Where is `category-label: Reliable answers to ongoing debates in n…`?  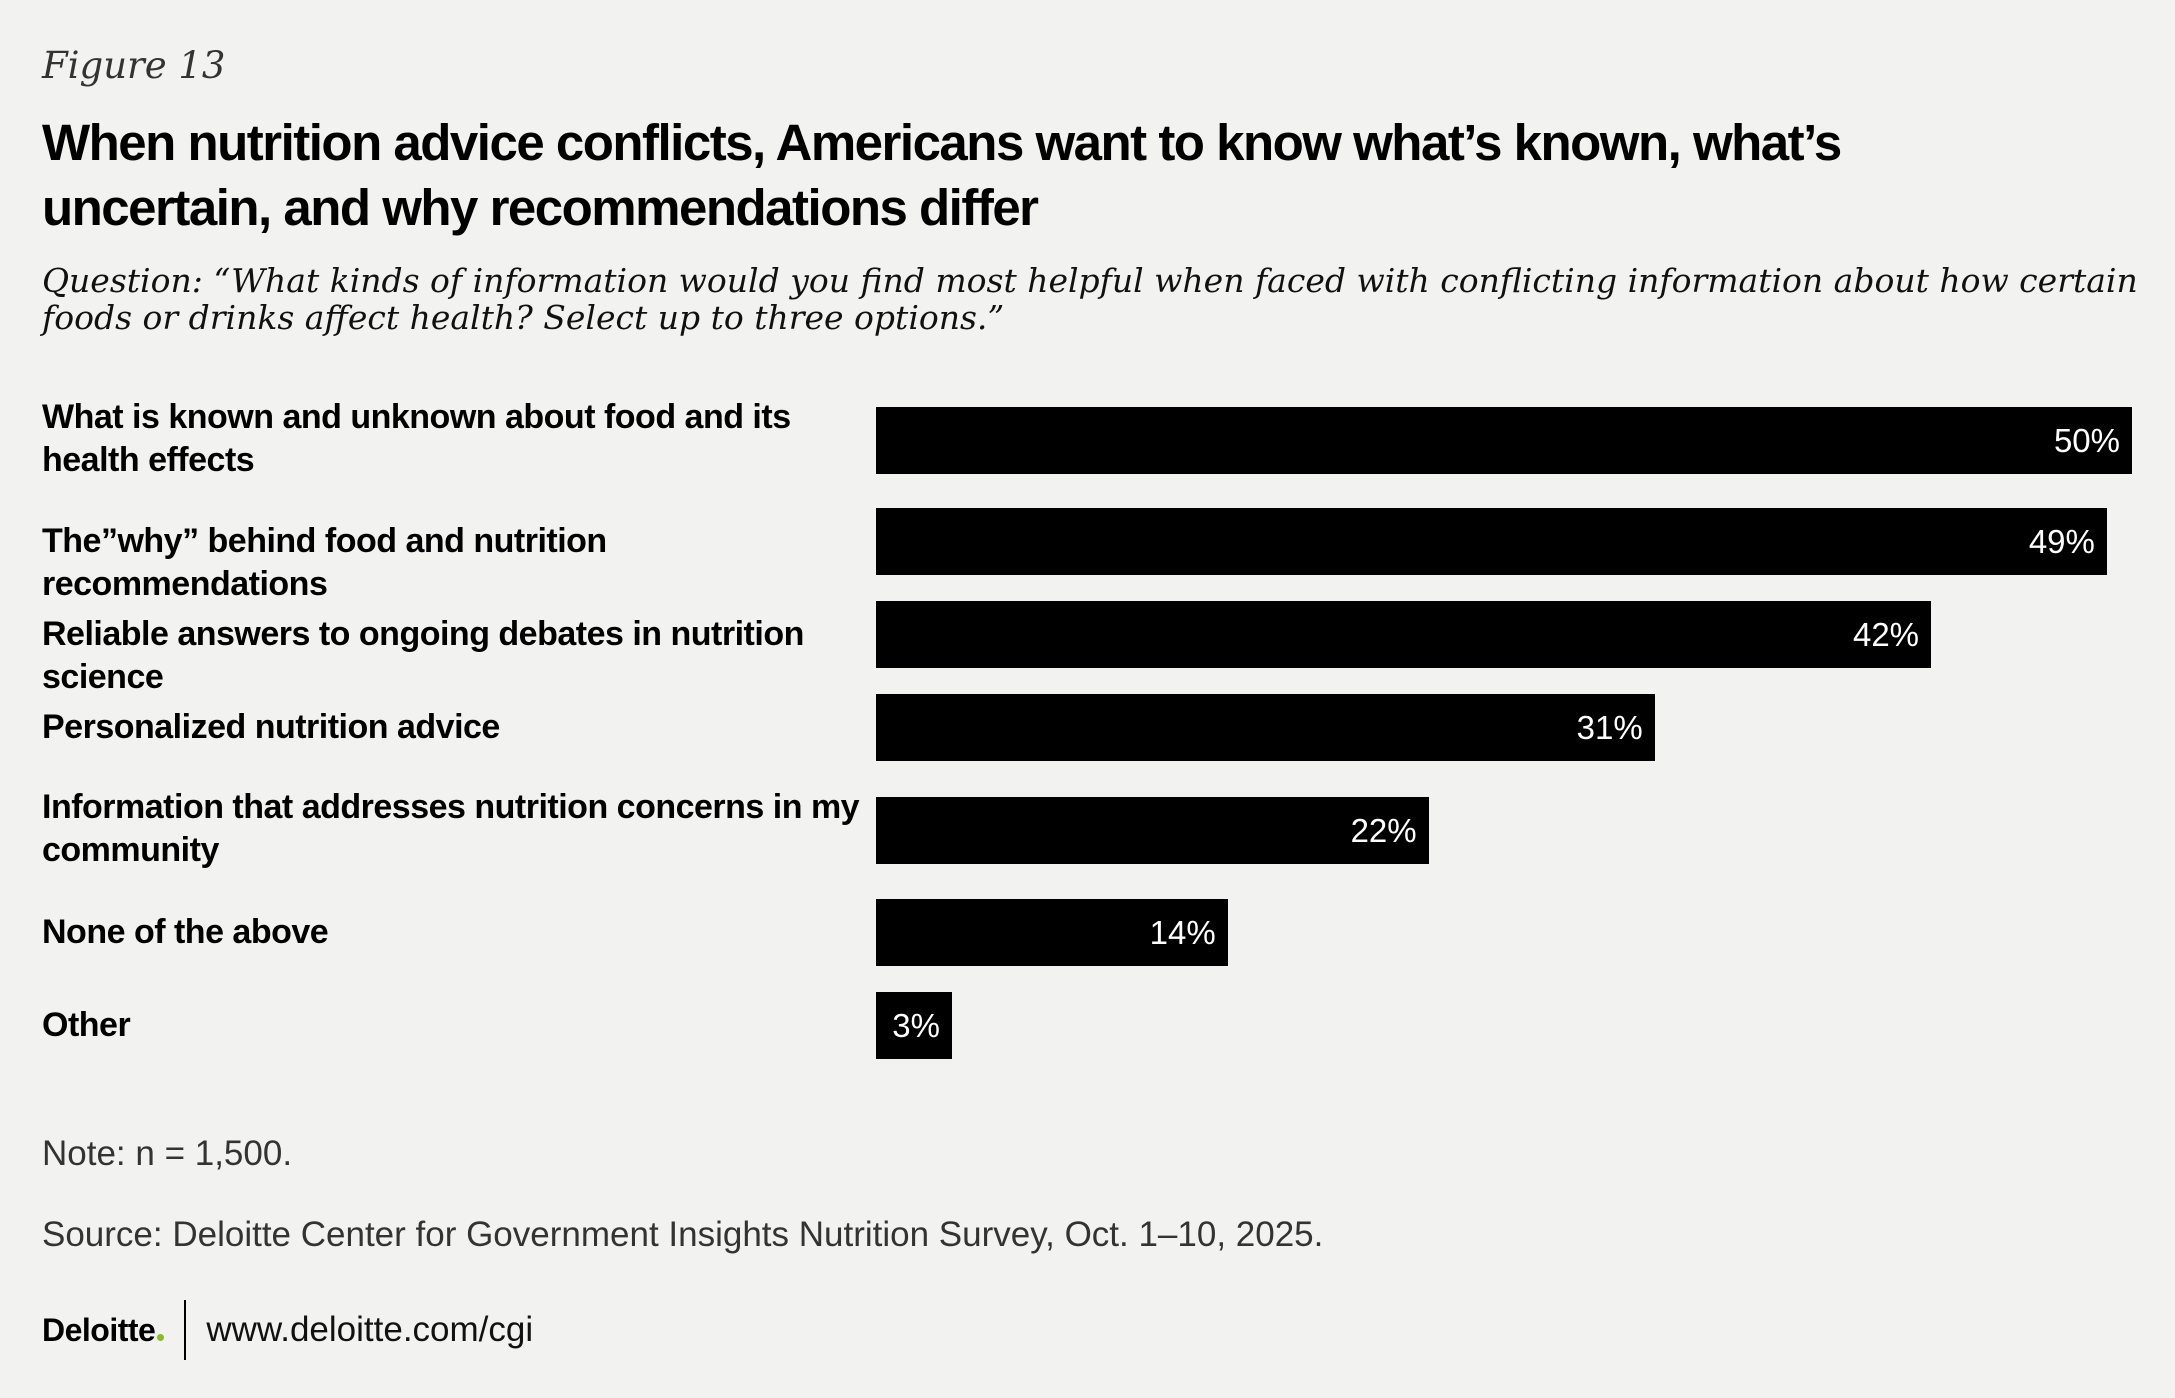
category-label: Reliable answers to ongoing debates in n… is located at coordinates (423, 655).